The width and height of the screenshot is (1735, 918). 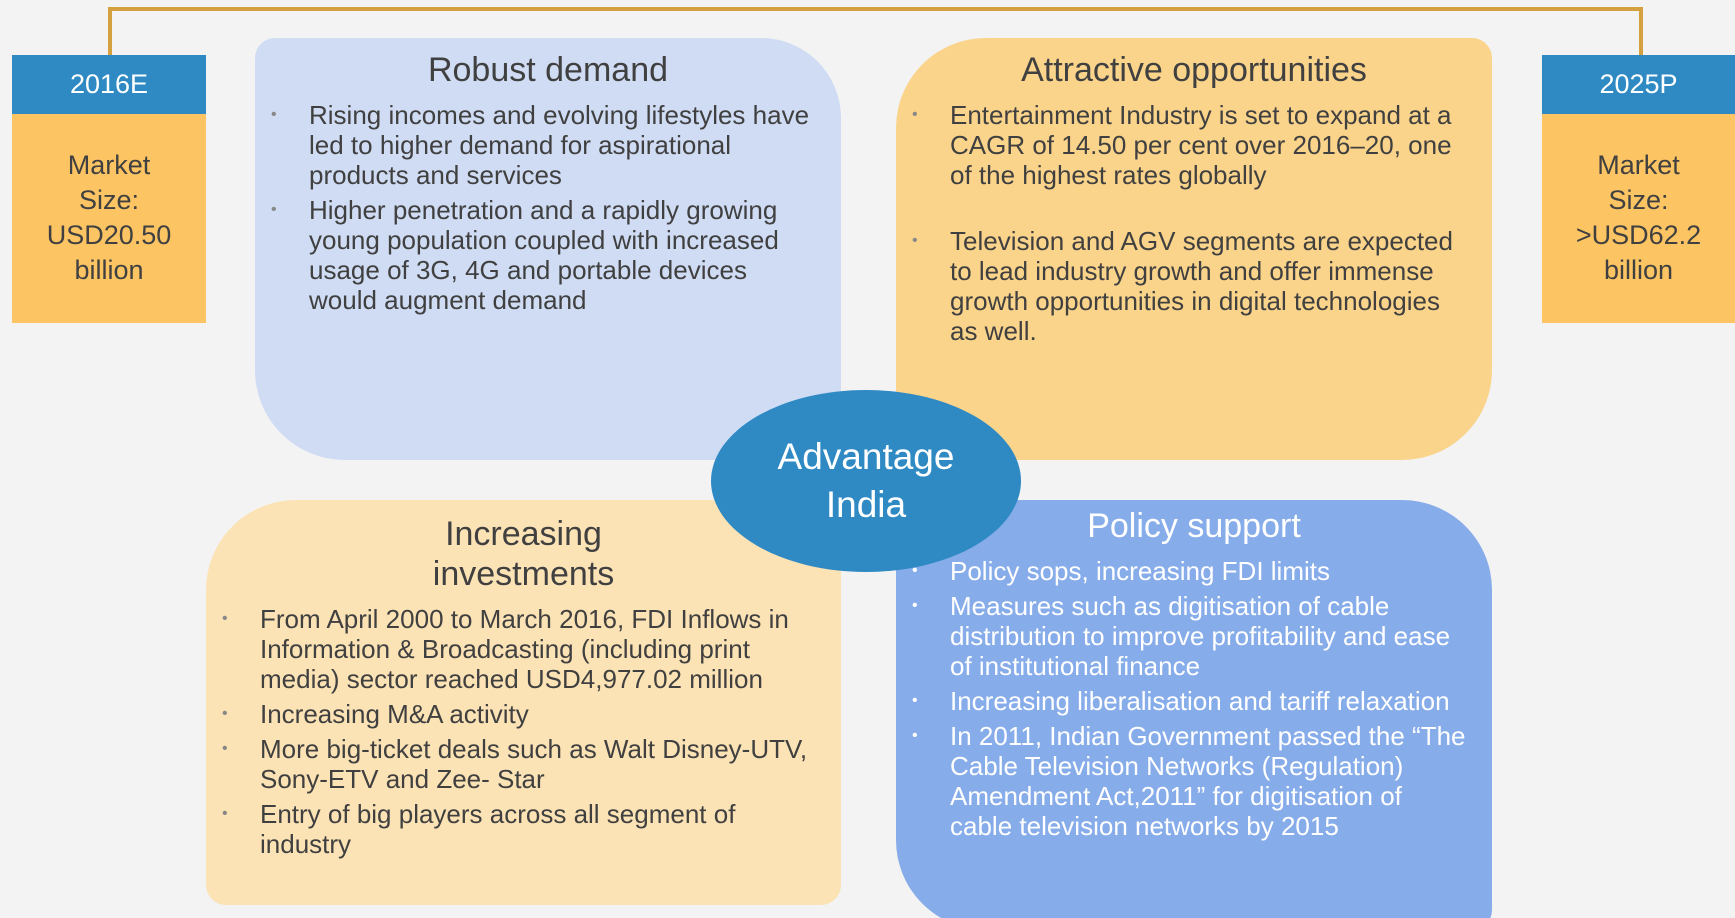 What do you see at coordinates (109, 84) in the screenshot?
I see `start-label: 2016E` at bounding box center [109, 84].